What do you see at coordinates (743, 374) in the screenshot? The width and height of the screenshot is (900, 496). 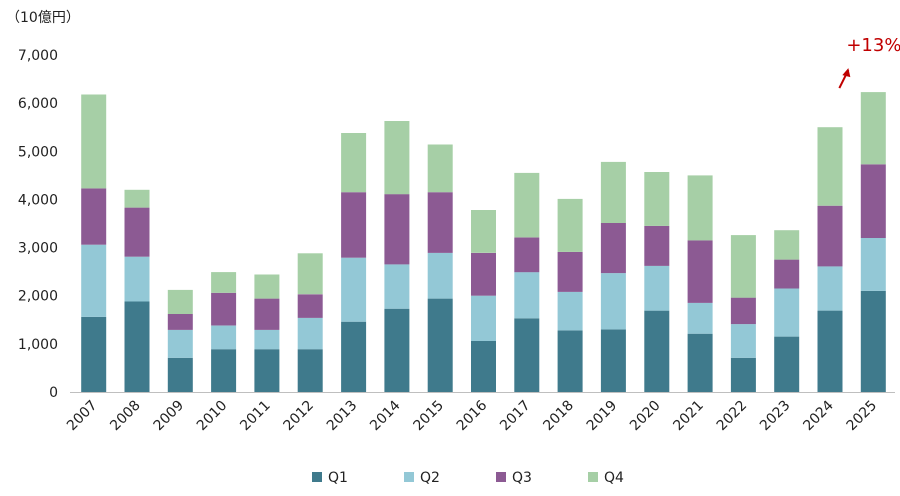 I see `bar-segment-q1-2022` at bounding box center [743, 374].